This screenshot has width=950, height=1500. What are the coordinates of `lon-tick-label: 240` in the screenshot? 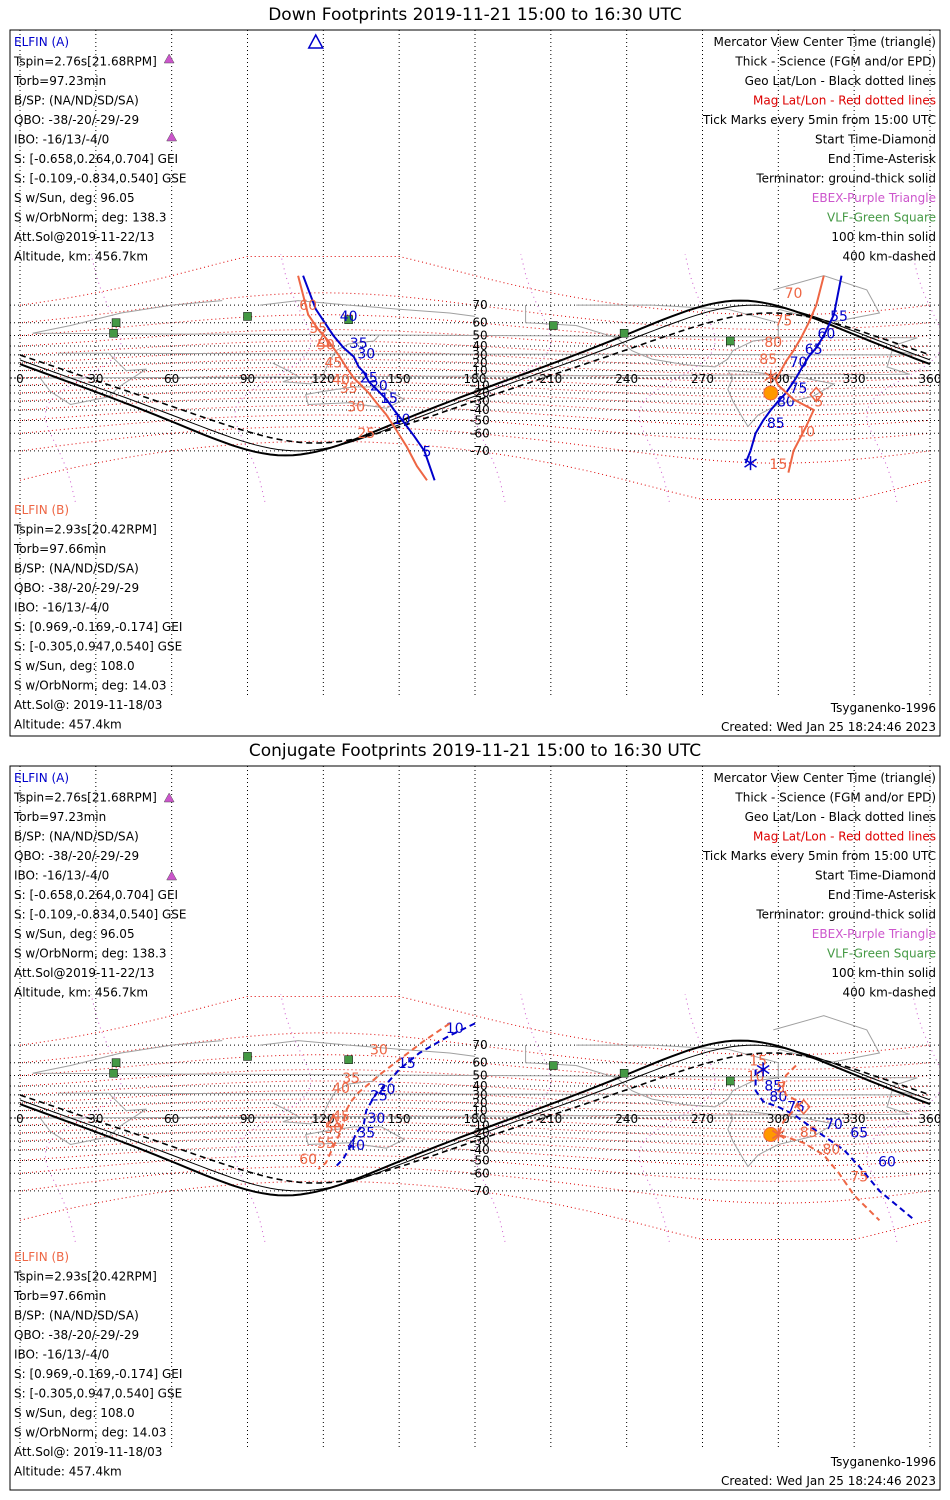 It's located at (626, 379).